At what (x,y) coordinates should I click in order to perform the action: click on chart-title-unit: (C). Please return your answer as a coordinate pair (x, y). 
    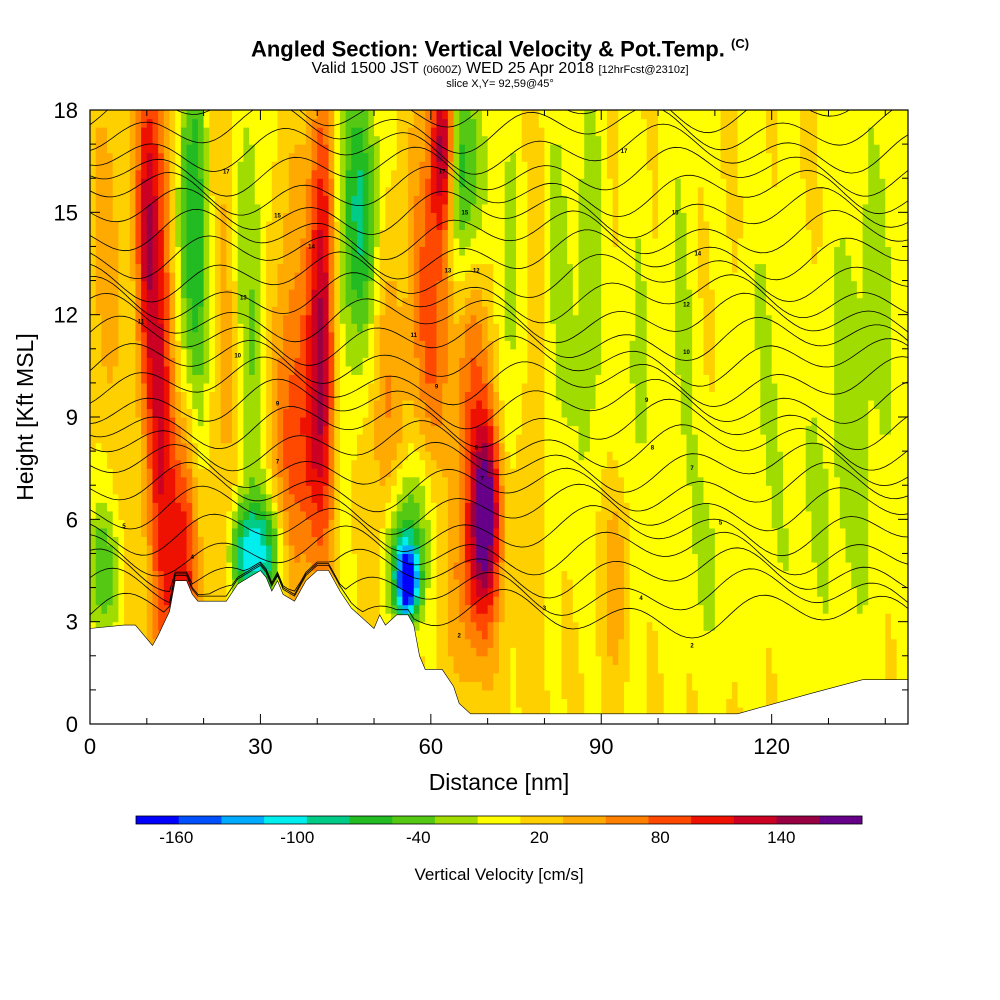
    Looking at the image, I should click on (740, 43).